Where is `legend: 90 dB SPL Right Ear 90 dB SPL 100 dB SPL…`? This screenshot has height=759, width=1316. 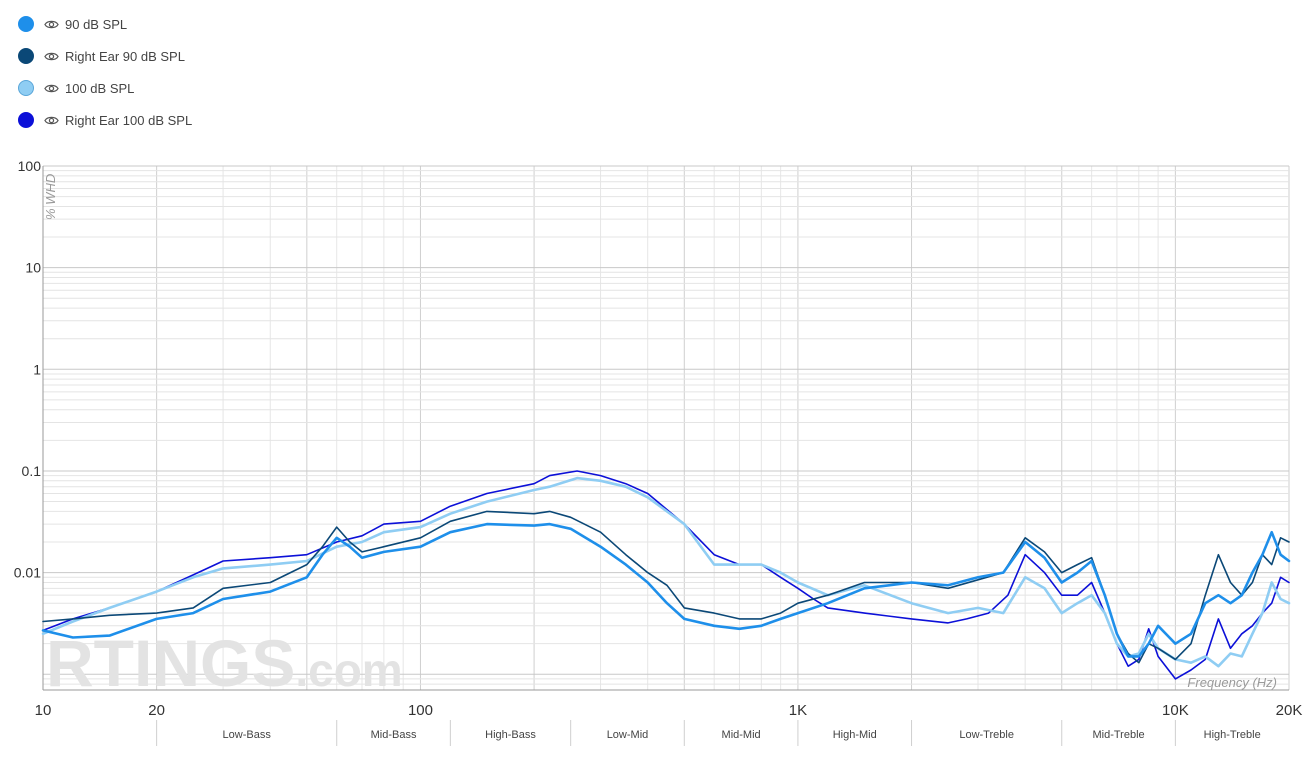 legend: 90 dB SPL Right Ear 90 dB SPL 100 dB SPL… is located at coordinates (105, 72).